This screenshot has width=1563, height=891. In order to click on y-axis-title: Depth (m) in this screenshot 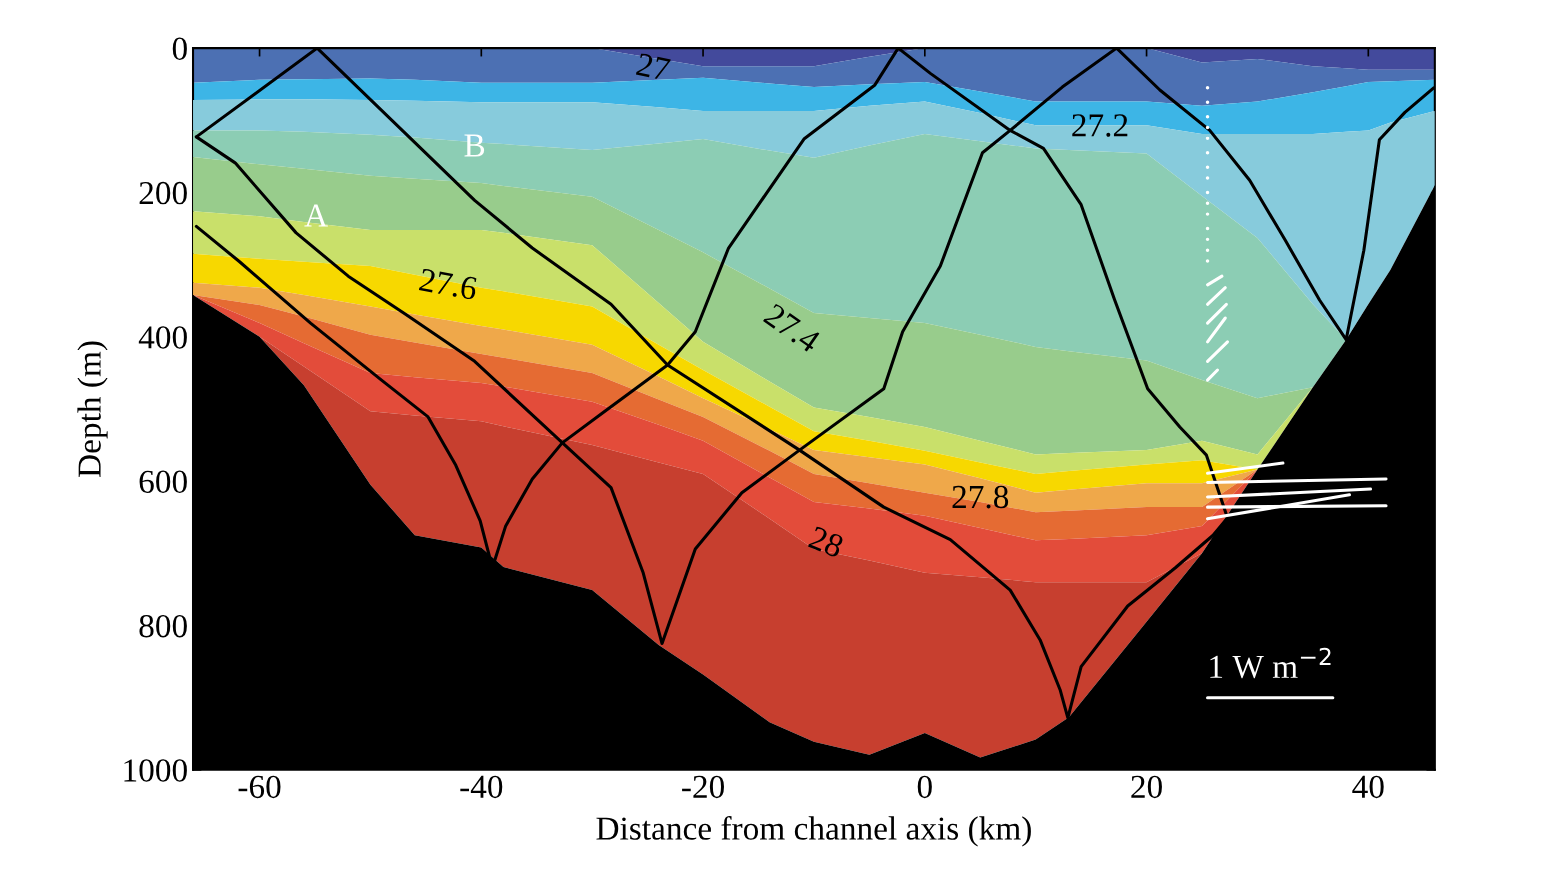, I will do `click(92, 409)`.